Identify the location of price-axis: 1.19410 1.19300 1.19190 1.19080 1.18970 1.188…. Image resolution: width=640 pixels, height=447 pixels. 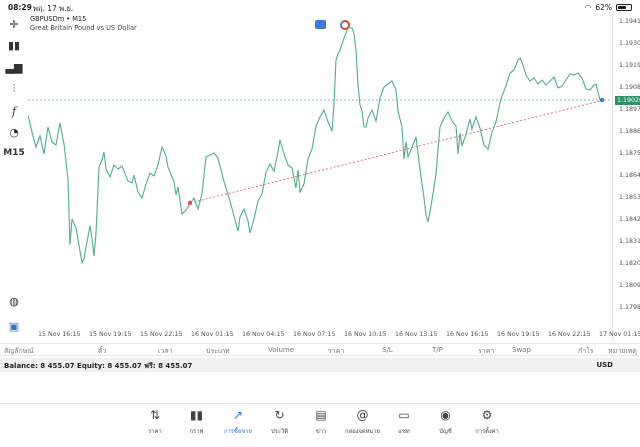
(626, 177).